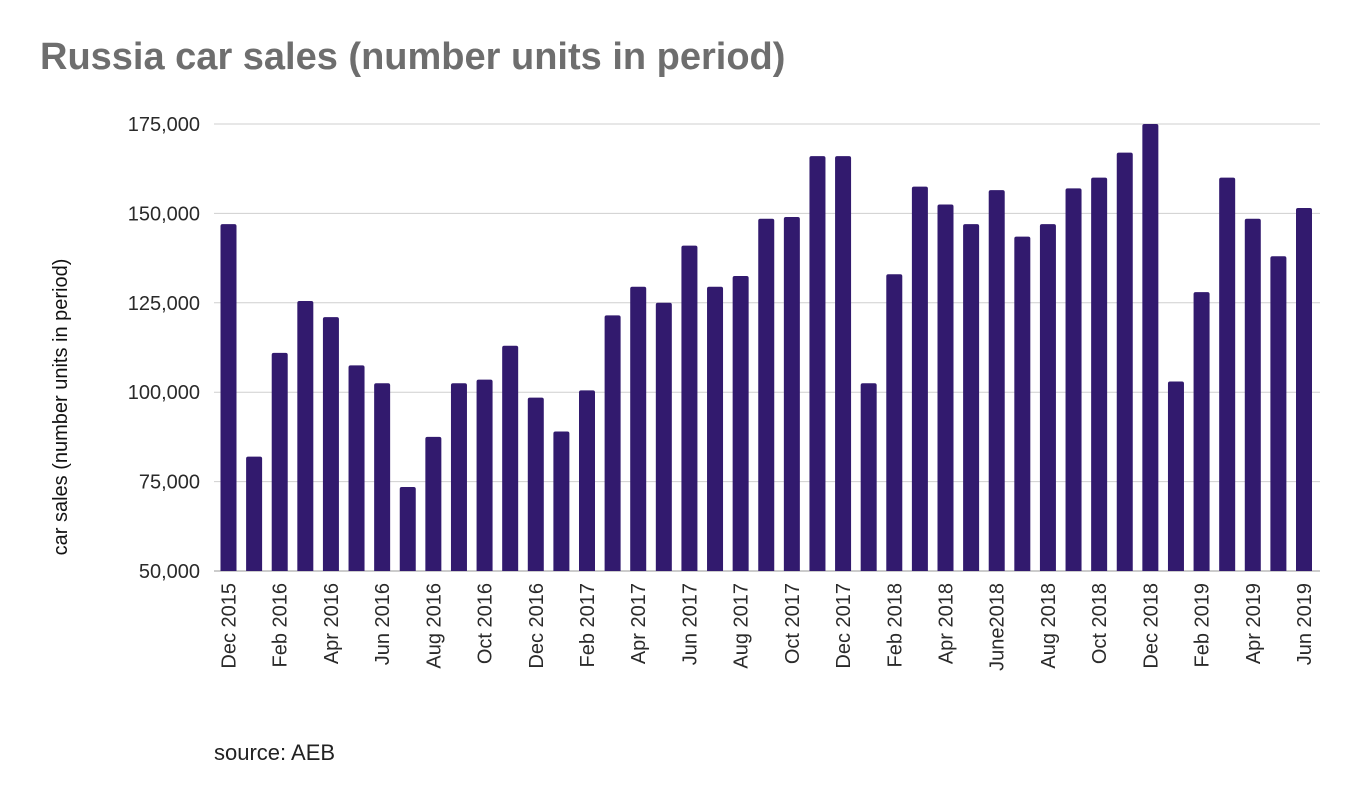 The width and height of the screenshot is (1360, 807). Describe the element at coordinates (332, 623) in the screenshot. I see `x-tick-label: Apr 2016` at that location.